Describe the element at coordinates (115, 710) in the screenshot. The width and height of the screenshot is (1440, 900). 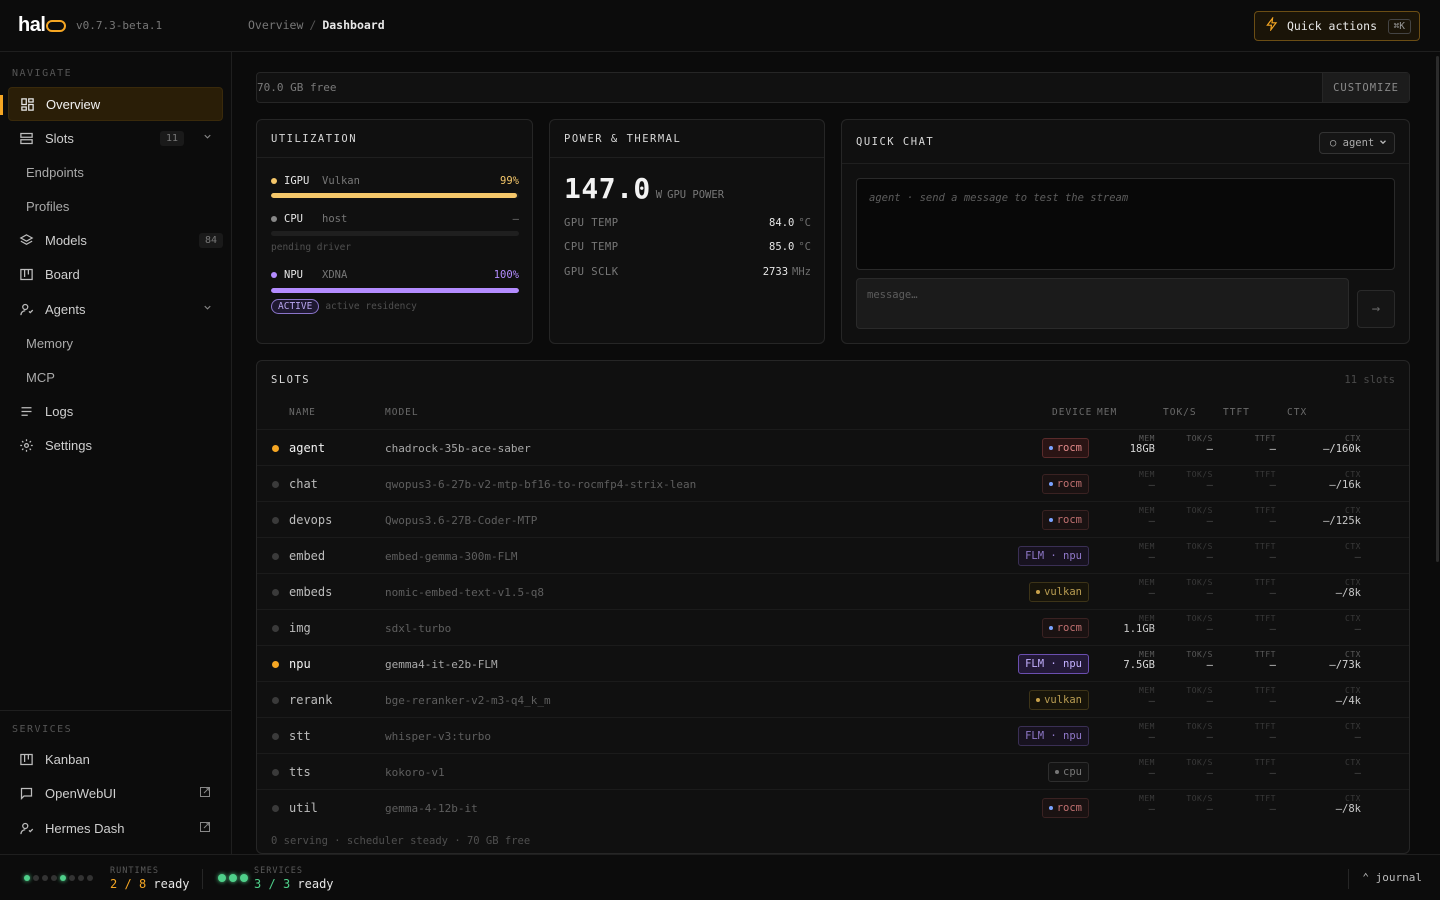
I see `sidebar-divider` at that location.